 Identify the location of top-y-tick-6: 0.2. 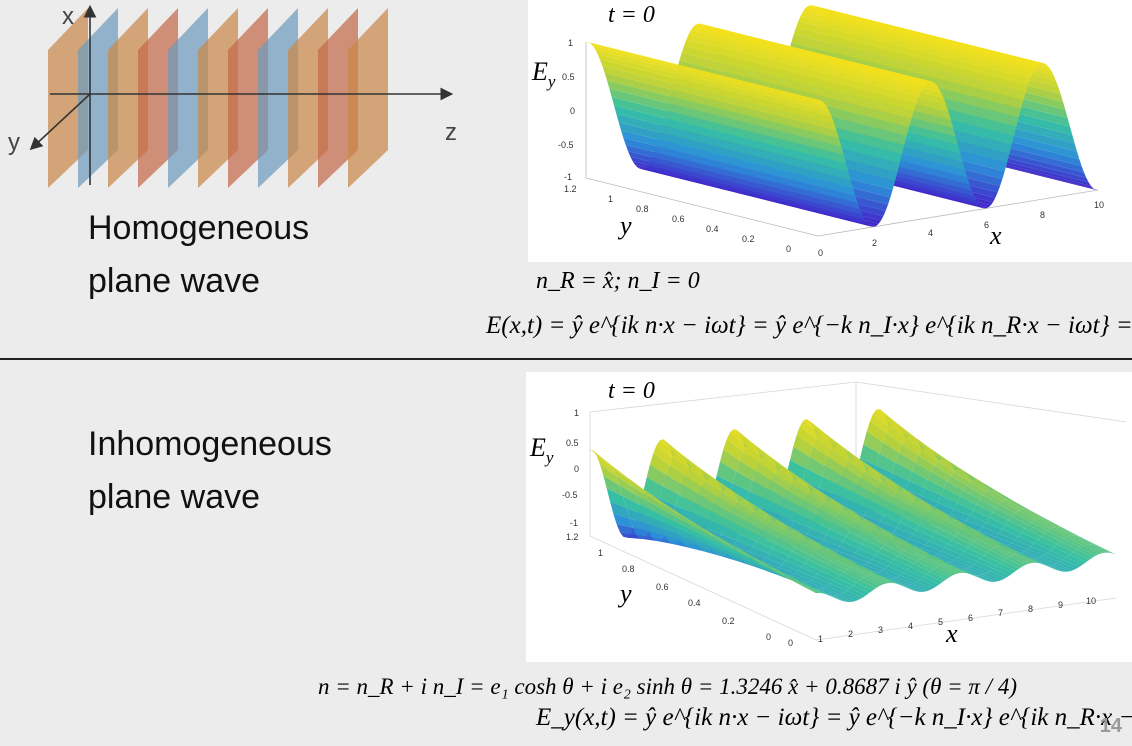
(748, 239).